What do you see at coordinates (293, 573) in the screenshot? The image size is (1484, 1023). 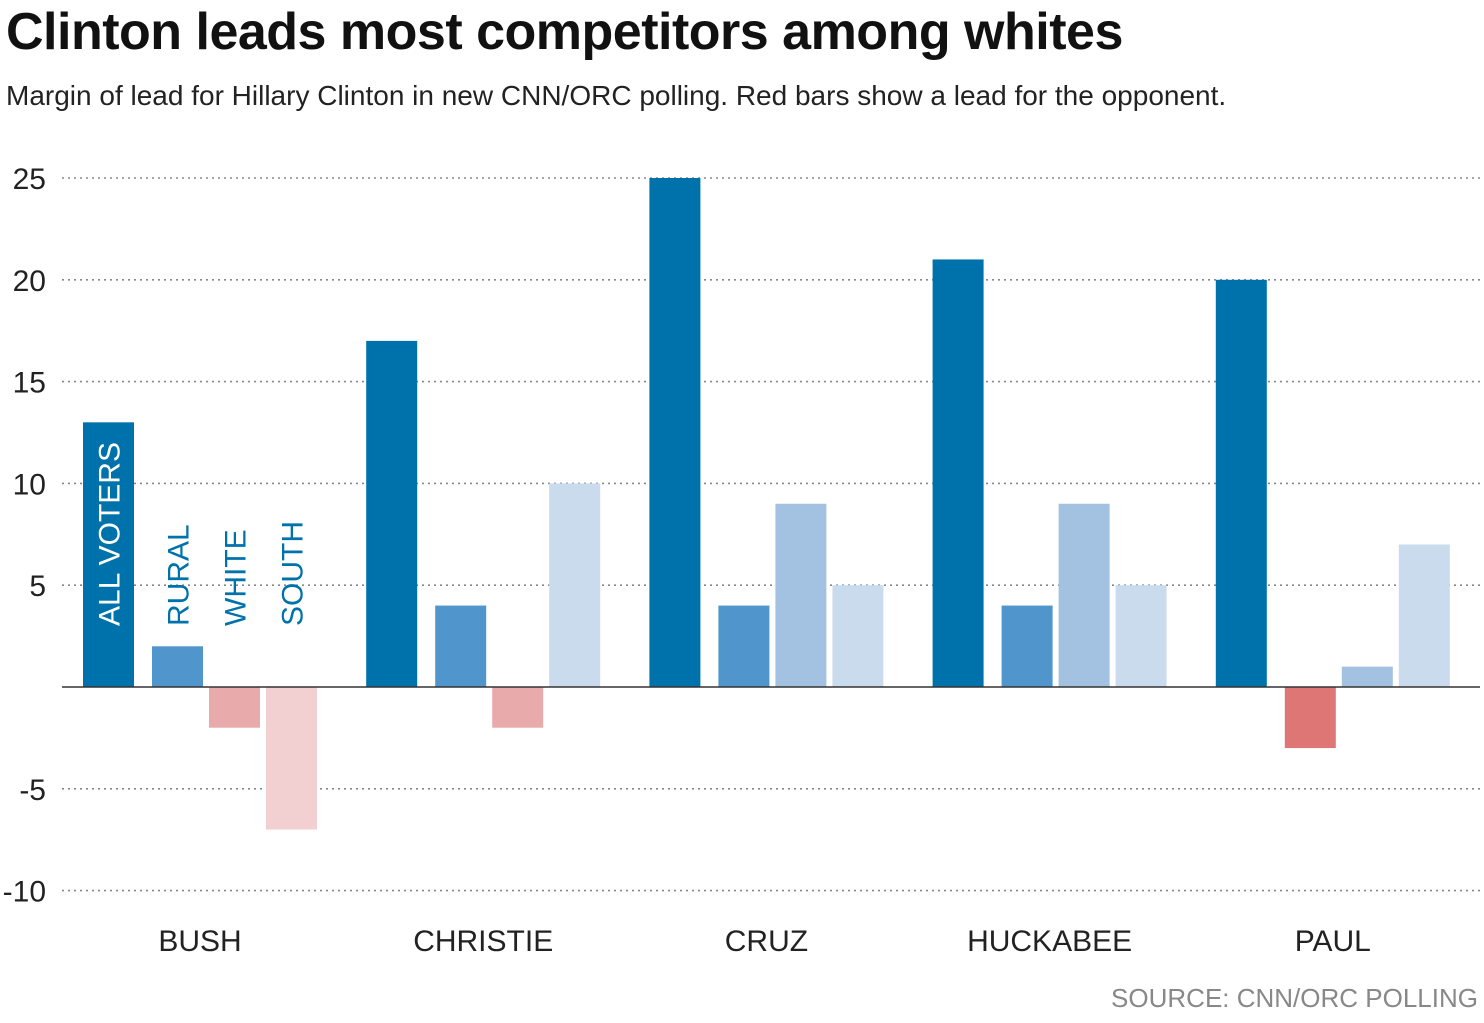 I see `series-label: SOUTH` at bounding box center [293, 573].